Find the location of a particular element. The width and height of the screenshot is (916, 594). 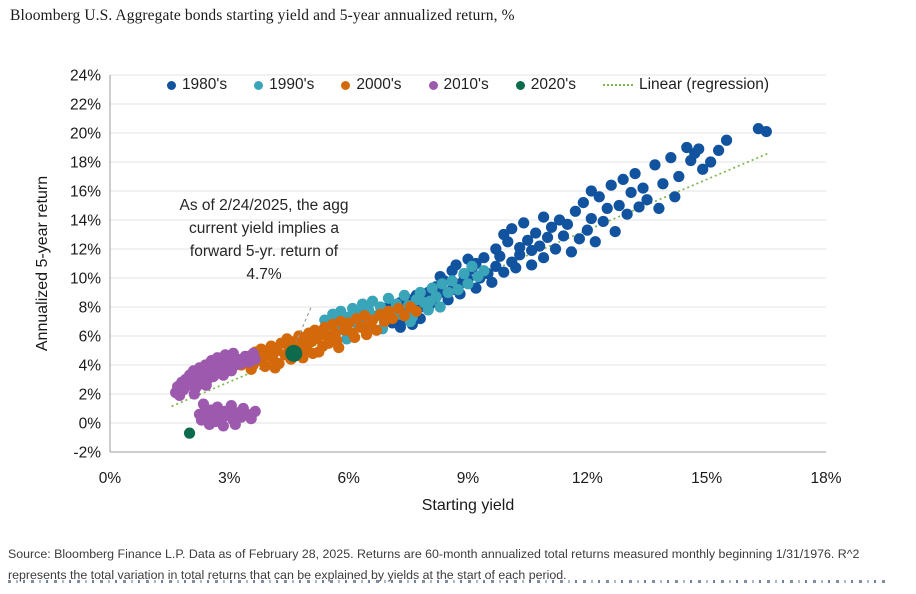

legend-item-2000s: 2000's is located at coordinates (371, 85).